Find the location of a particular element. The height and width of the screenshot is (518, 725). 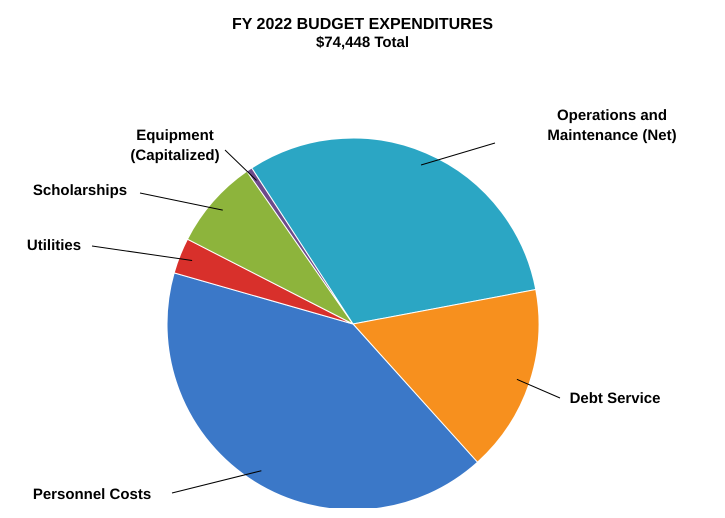

slice-label: Equipment (Capitalized) is located at coordinates (175, 145).